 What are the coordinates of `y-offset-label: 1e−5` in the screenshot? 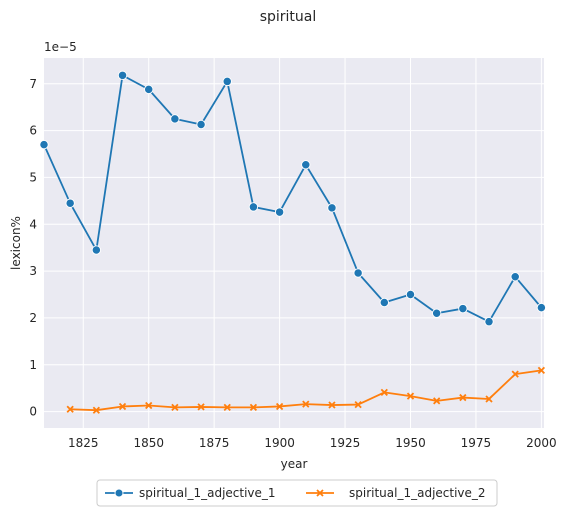 It's located at (60, 47).